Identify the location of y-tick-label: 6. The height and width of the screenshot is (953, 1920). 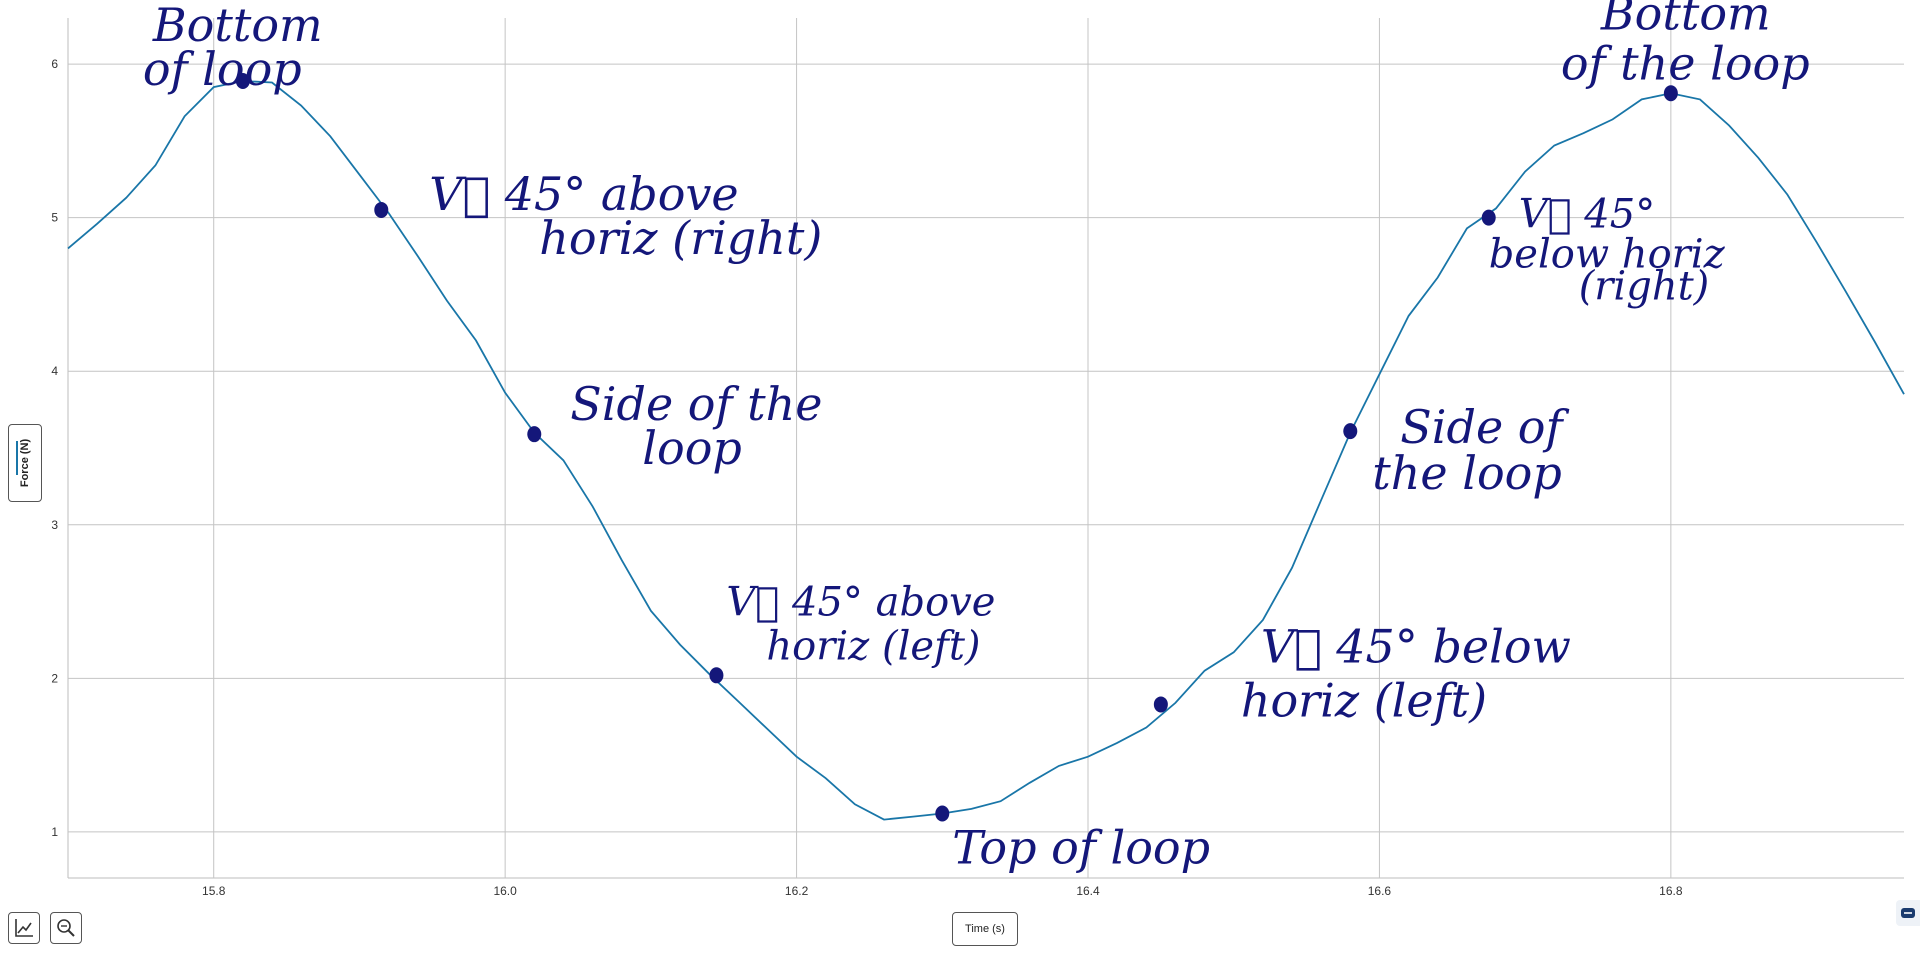
(54, 64).